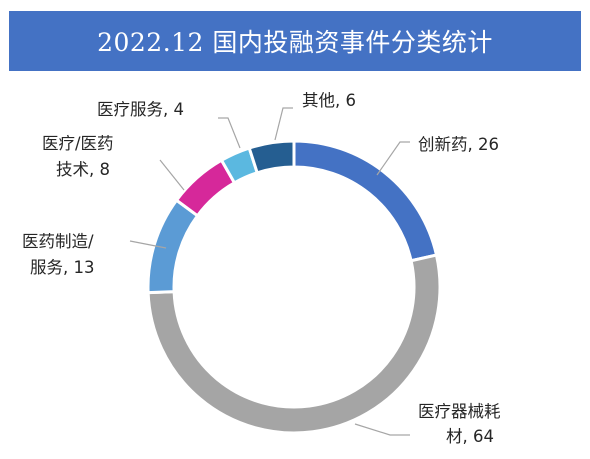  I want to click on slice-label-3-line-0: 医疗/医药, so click(78, 143).